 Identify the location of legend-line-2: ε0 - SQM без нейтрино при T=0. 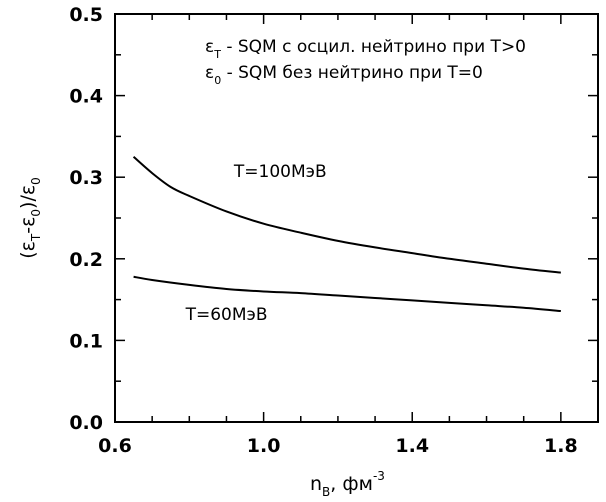
(344, 75).